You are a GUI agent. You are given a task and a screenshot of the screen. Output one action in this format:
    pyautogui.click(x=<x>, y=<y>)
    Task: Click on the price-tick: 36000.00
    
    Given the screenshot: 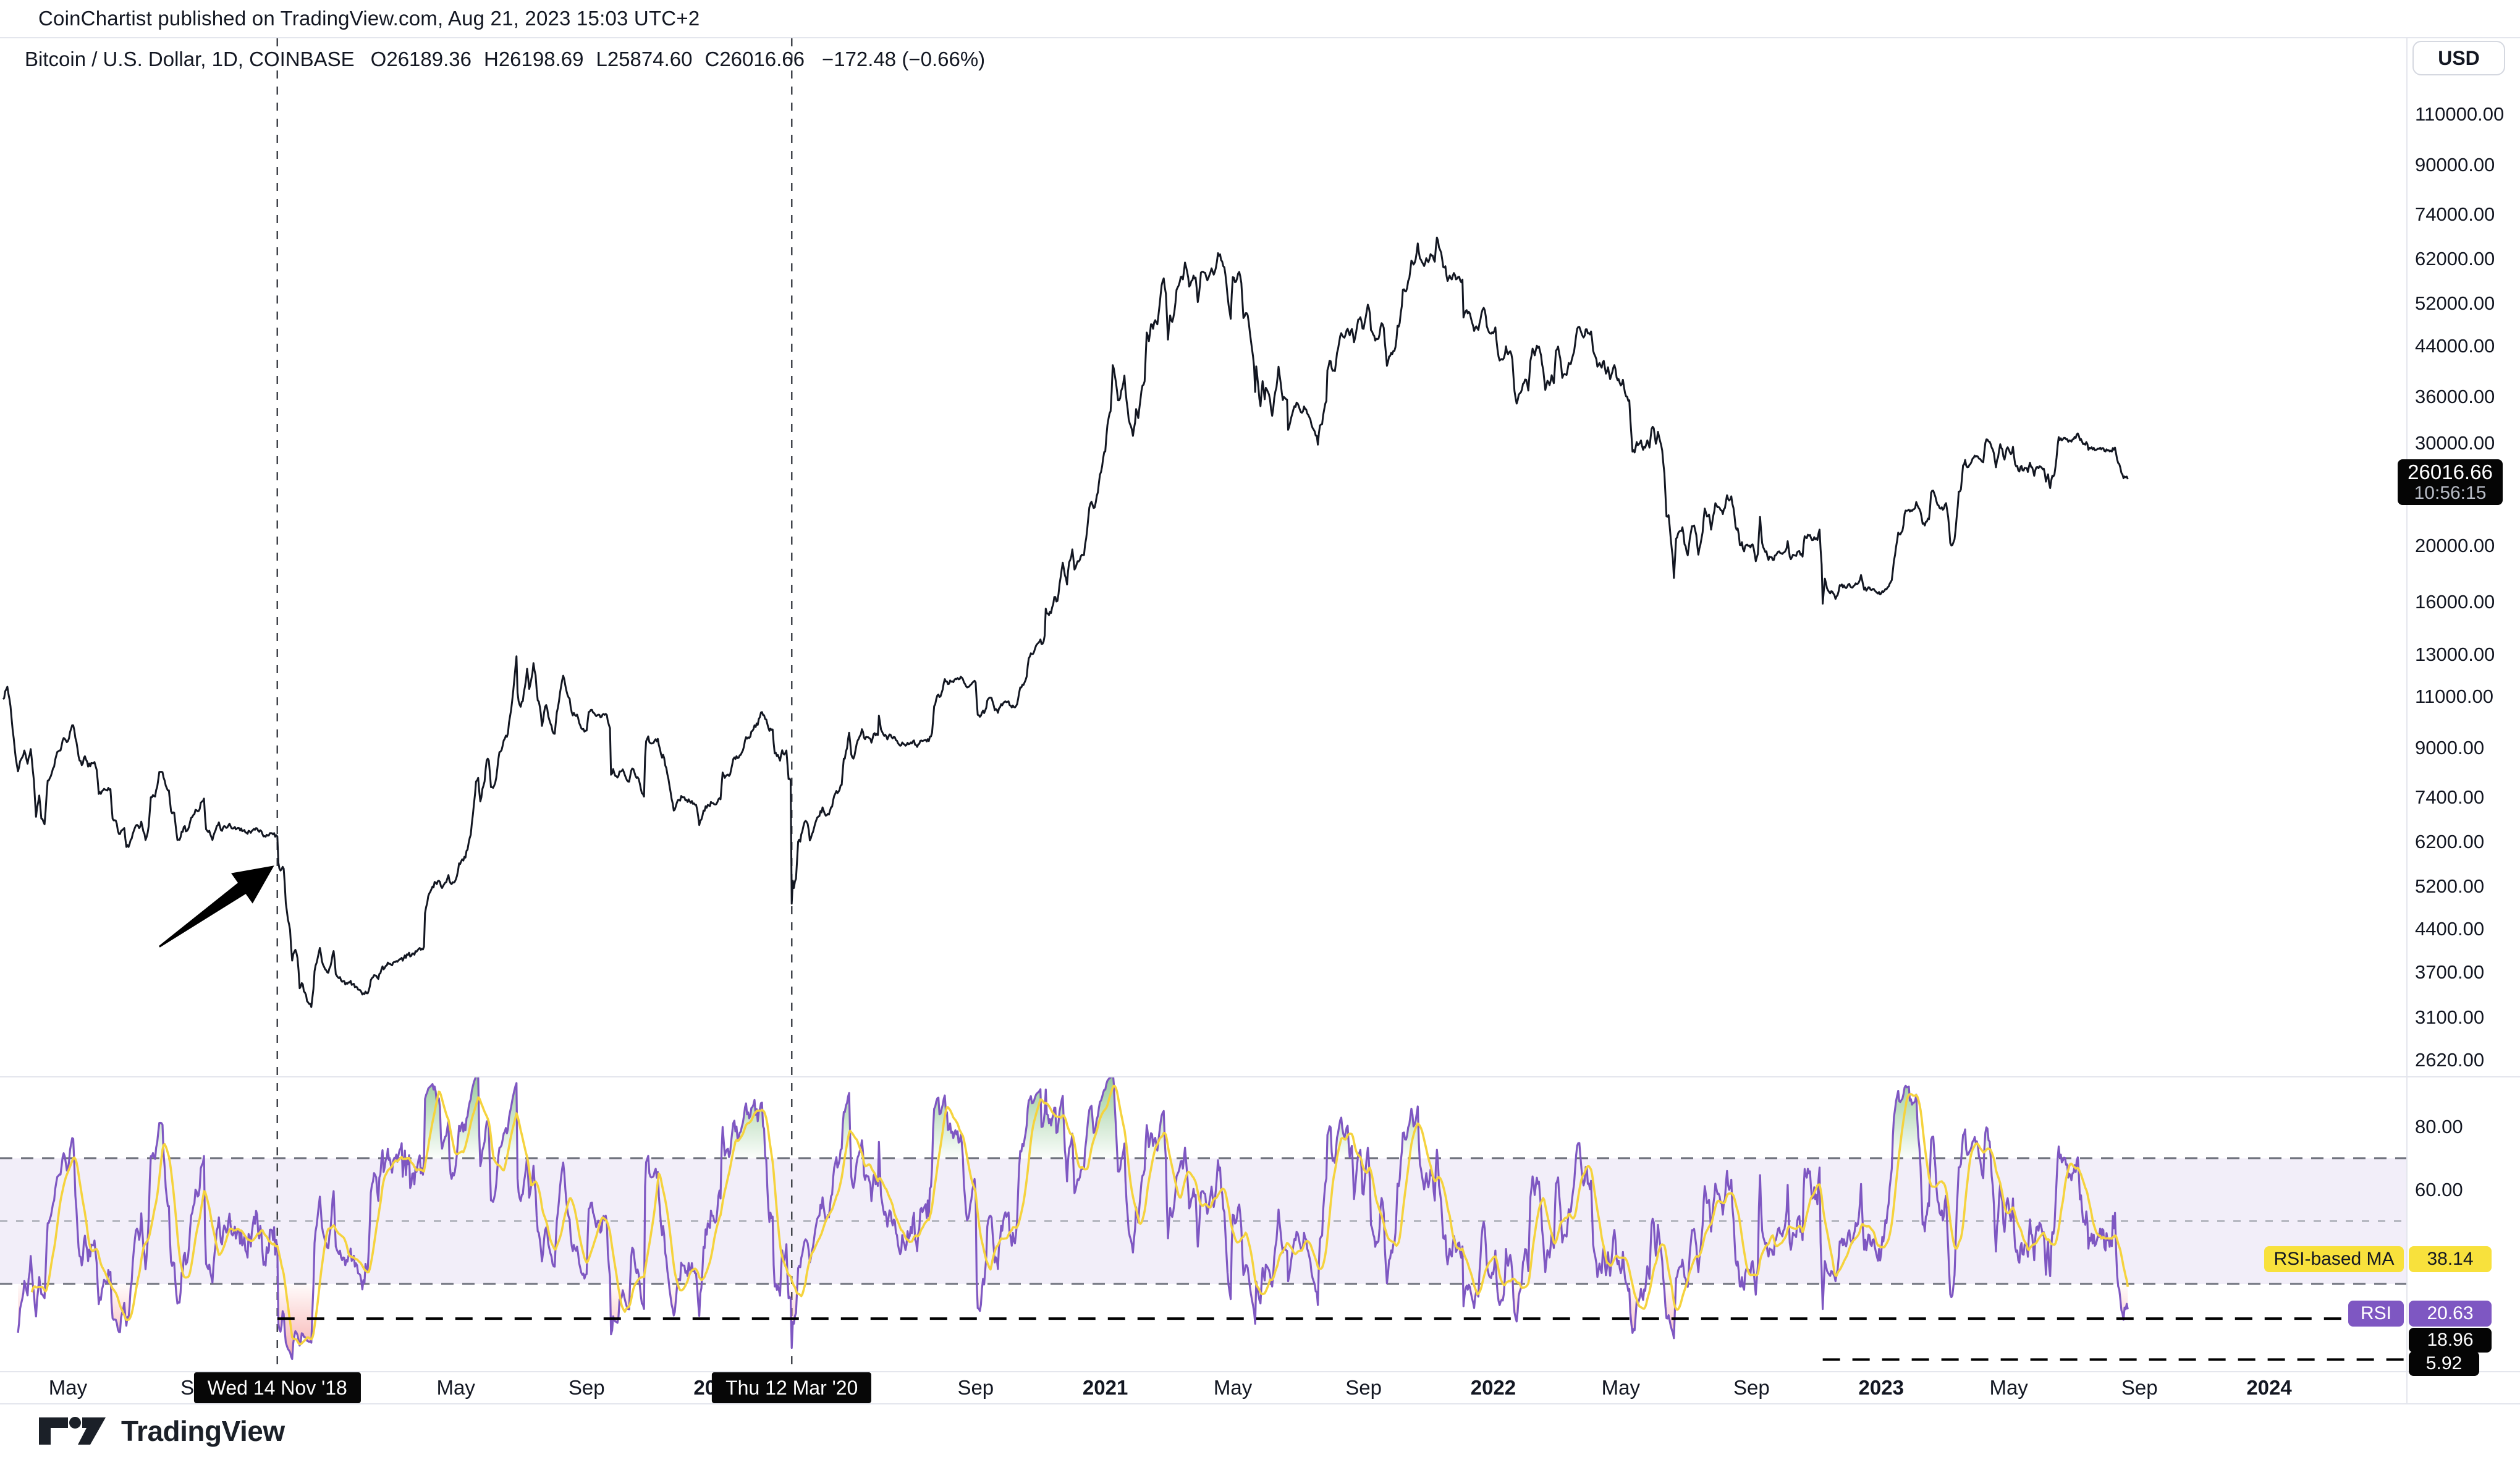 What is the action you would take?
    pyautogui.click(x=2455, y=396)
    